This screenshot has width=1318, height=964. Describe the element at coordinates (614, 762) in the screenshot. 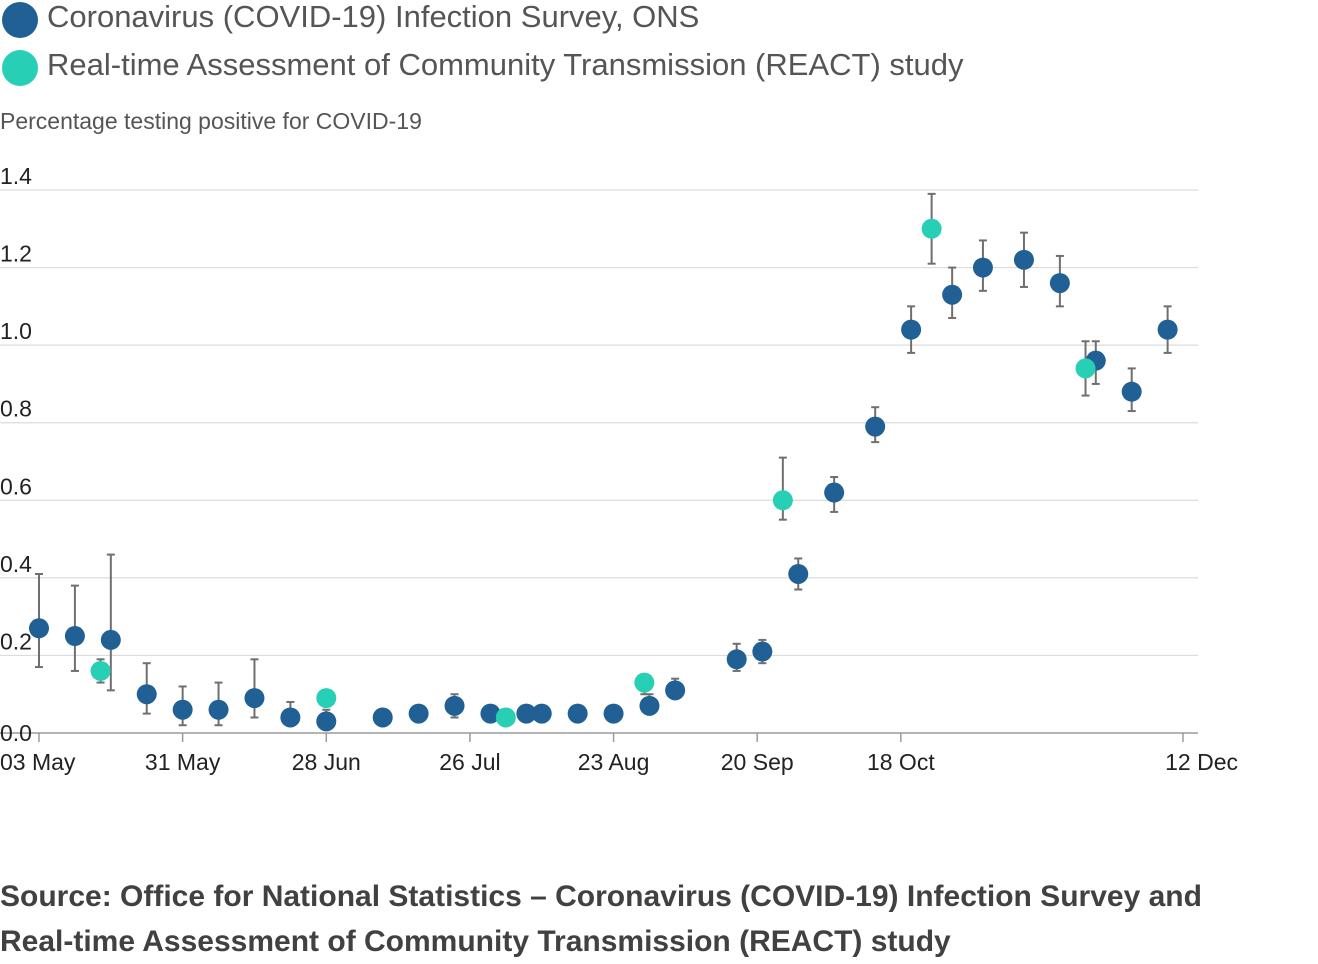

I see `x-tick-label: 23 Aug` at that location.